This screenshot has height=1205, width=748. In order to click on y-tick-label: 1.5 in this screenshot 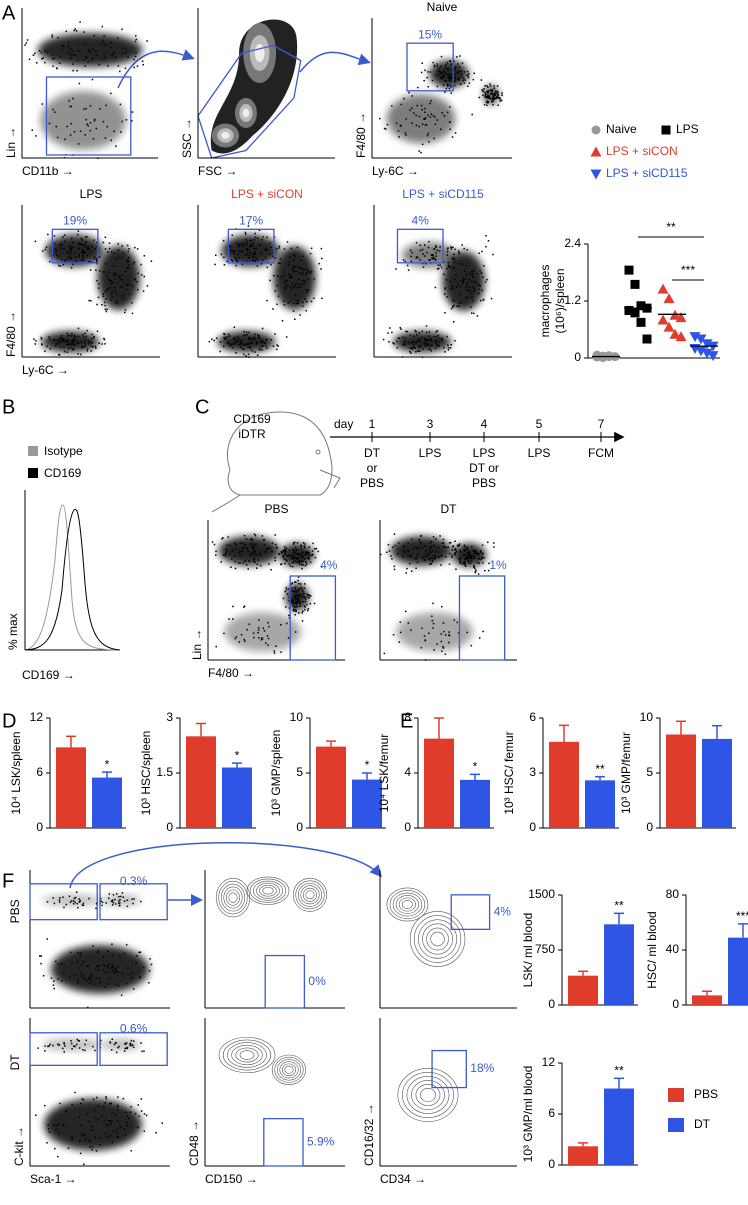, I will do `click(164, 772)`.